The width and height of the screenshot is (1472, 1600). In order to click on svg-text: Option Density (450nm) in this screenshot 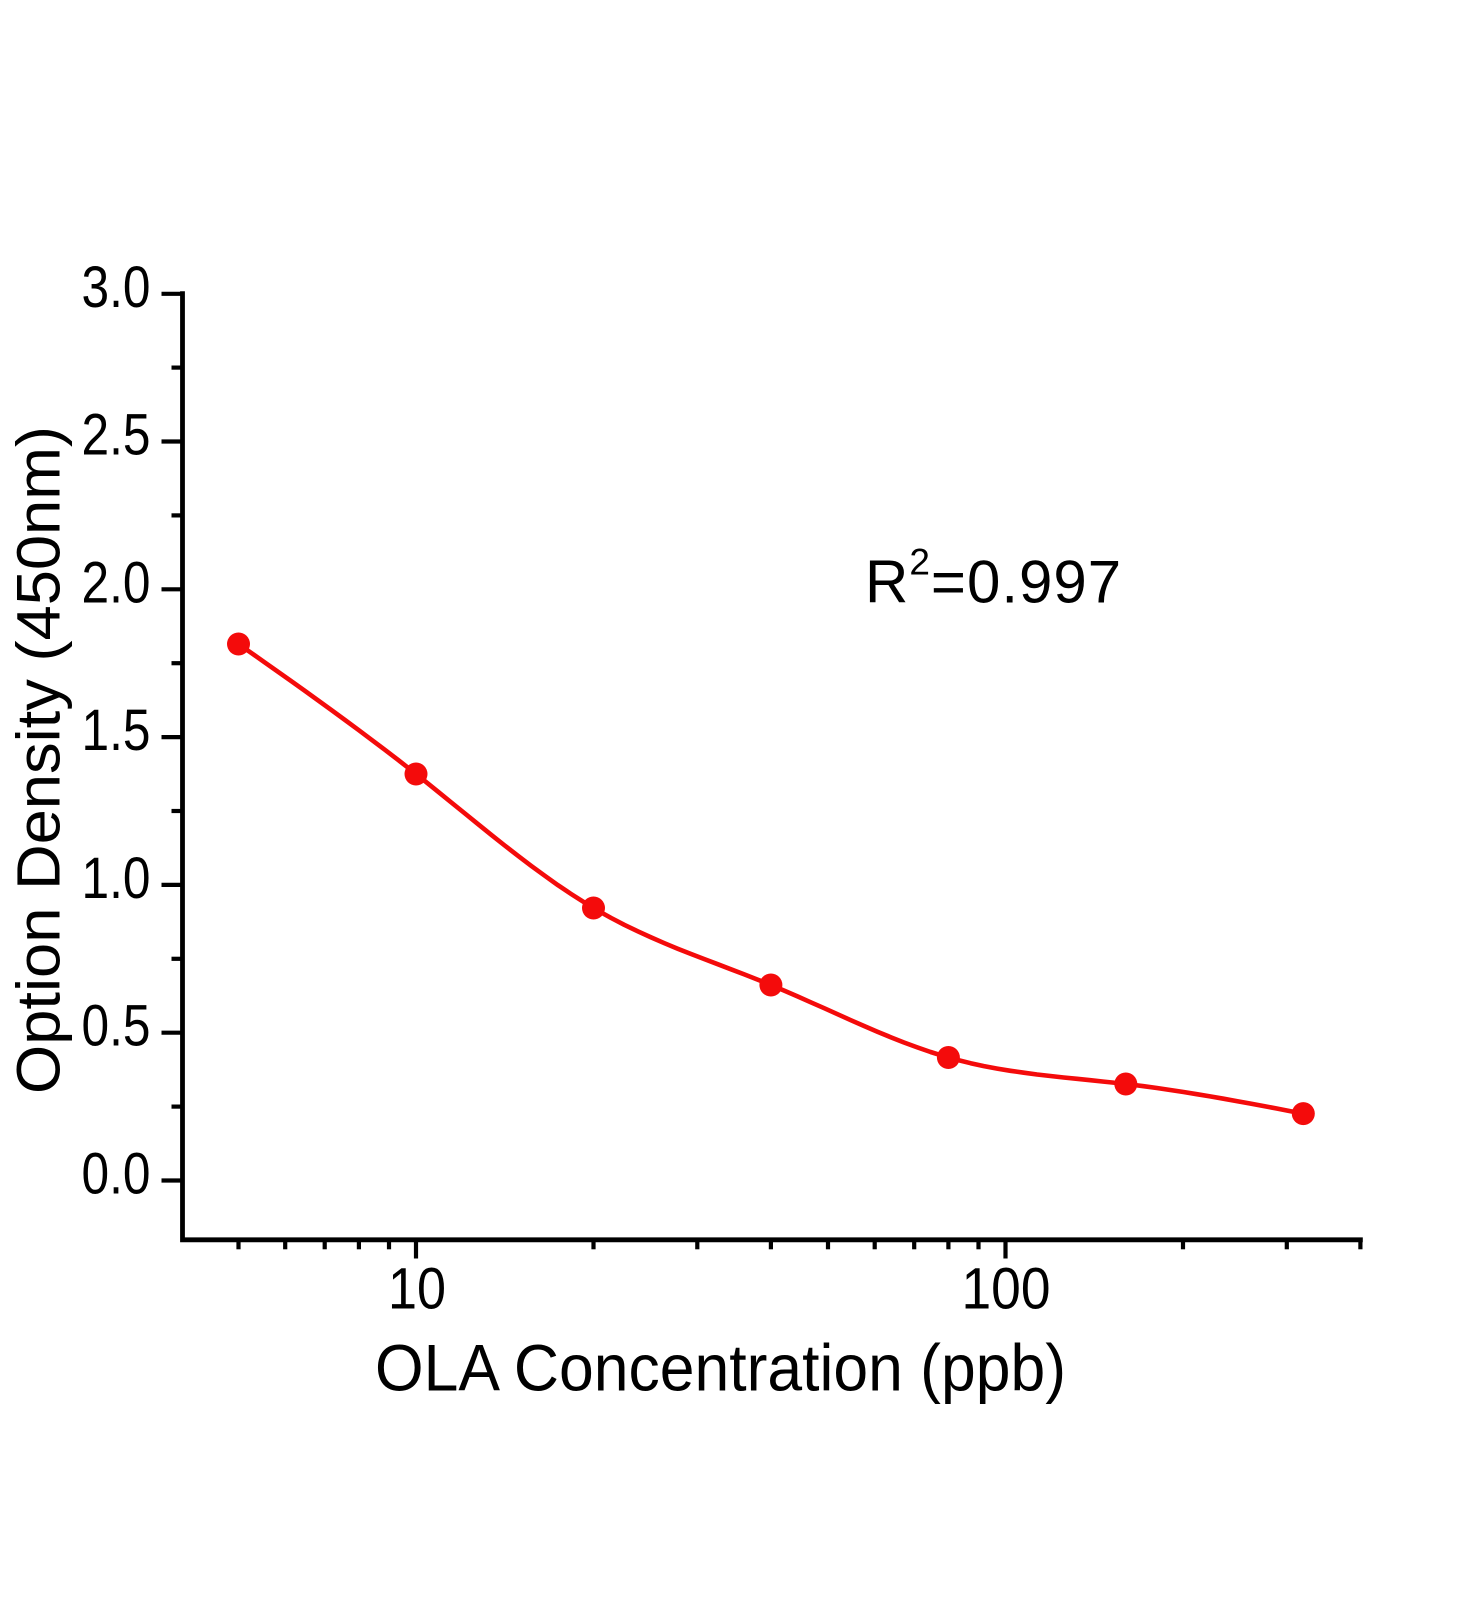, I will do `click(39, 760)`.